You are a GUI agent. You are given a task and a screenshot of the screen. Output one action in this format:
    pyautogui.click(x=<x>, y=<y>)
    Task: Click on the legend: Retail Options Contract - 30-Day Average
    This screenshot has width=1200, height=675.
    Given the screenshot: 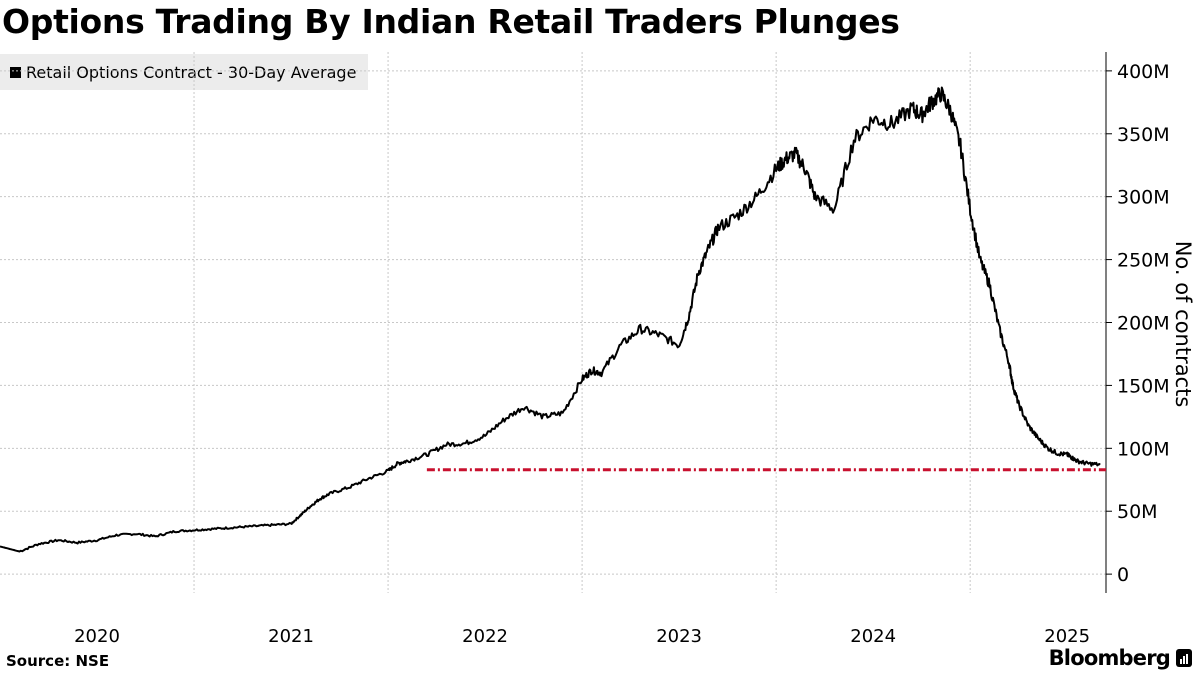 What is the action you would take?
    pyautogui.click(x=184, y=72)
    